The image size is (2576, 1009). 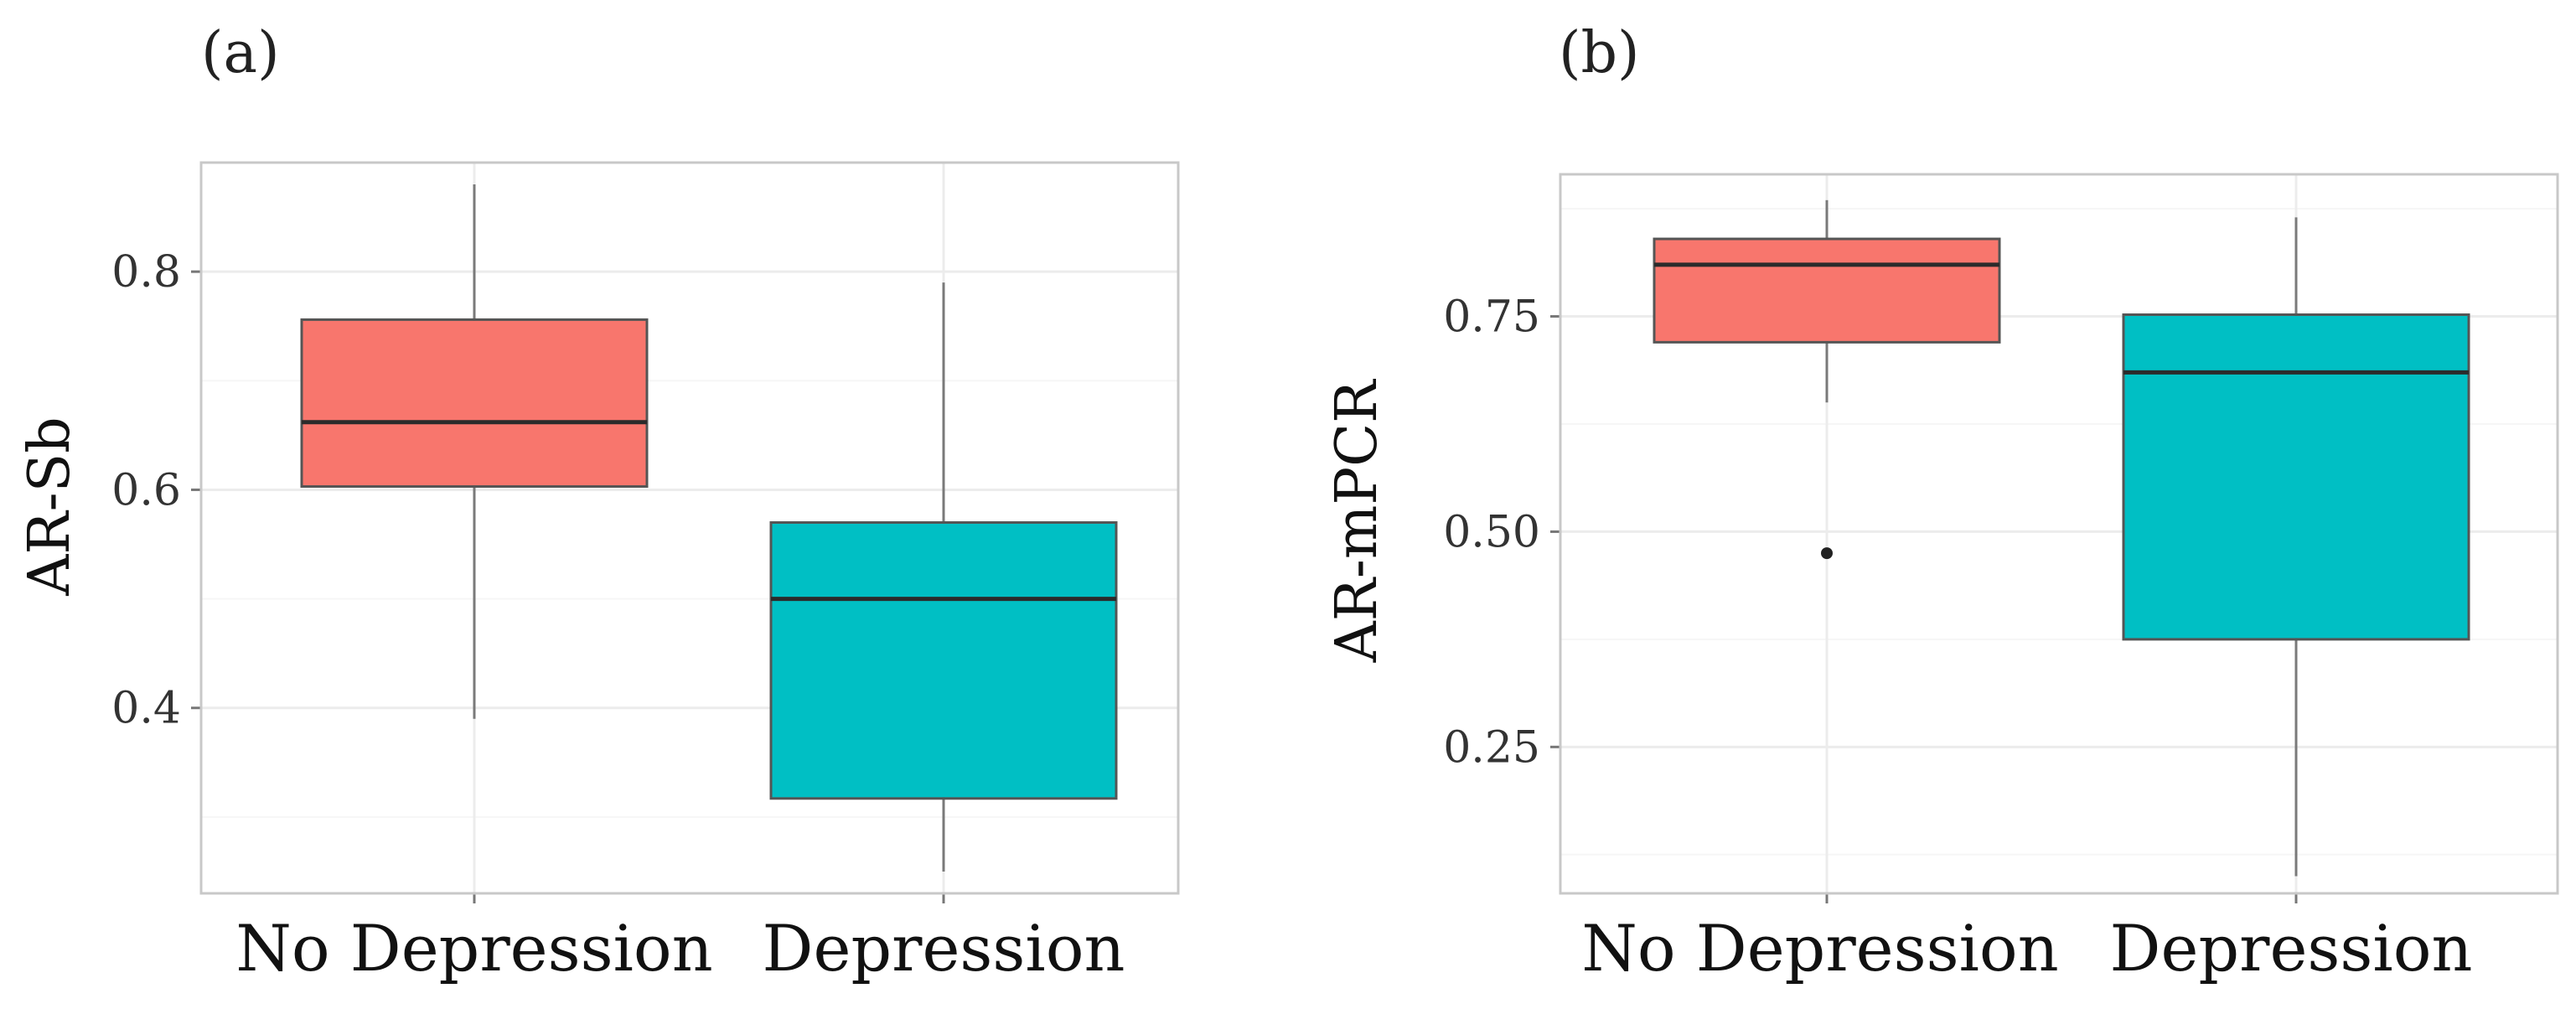 I want to click on panel-b-label: (b), so click(x=1599, y=53).